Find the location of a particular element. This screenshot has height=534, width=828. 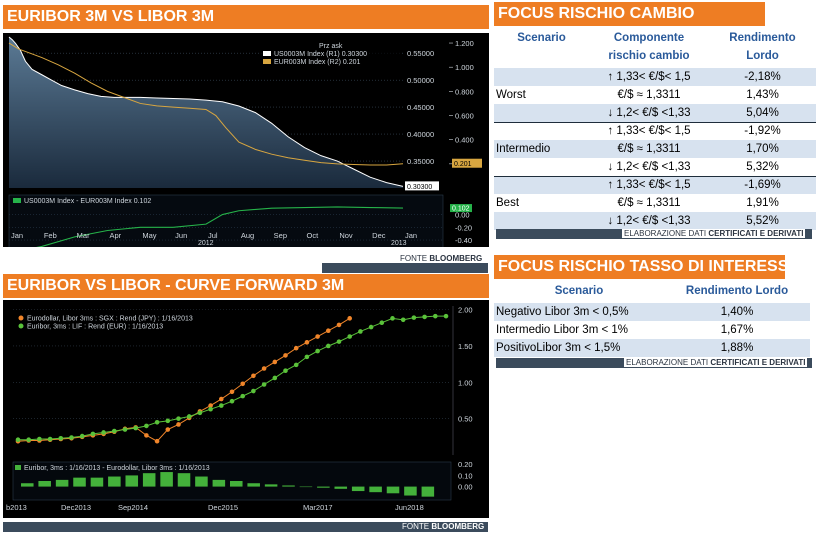

chart1-xtick: Jan is located at coordinates (411, 235).